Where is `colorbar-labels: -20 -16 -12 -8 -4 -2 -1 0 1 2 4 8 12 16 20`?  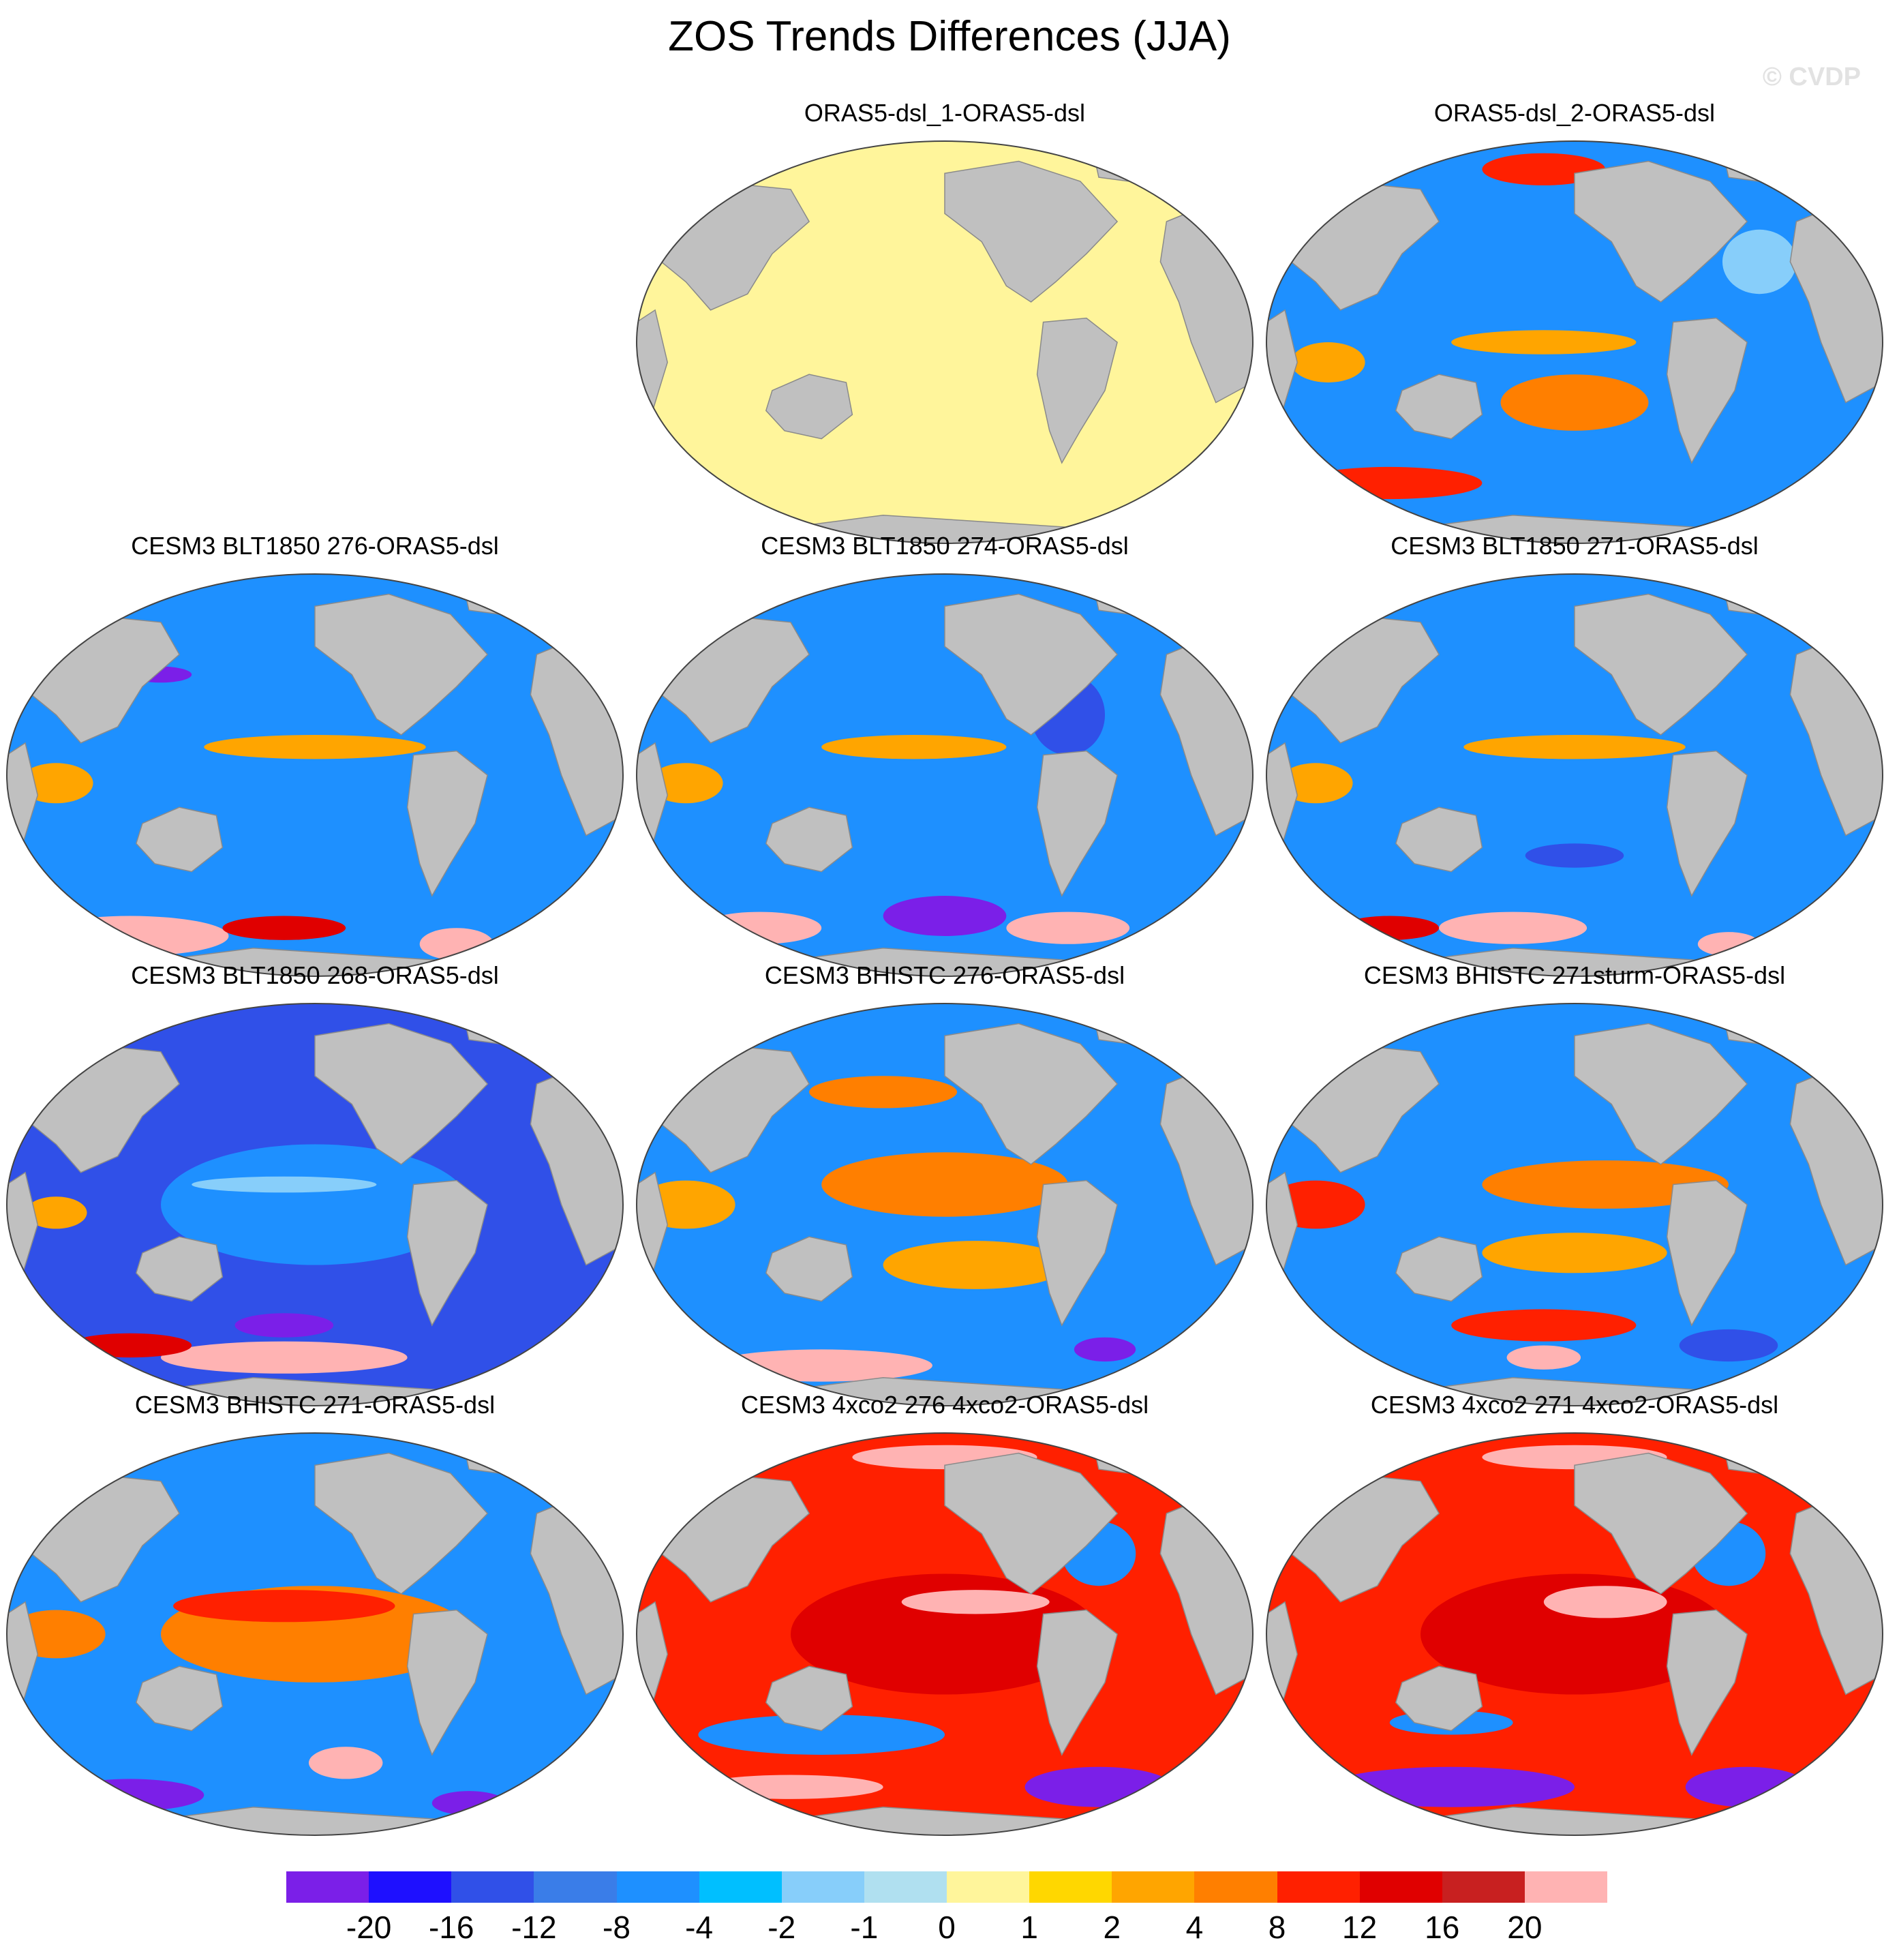
colorbar-labels: -20 -16 -12 -8 -4 -2 -1 0 1 2 4 8 12 16 20 is located at coordinates (946, 1929).